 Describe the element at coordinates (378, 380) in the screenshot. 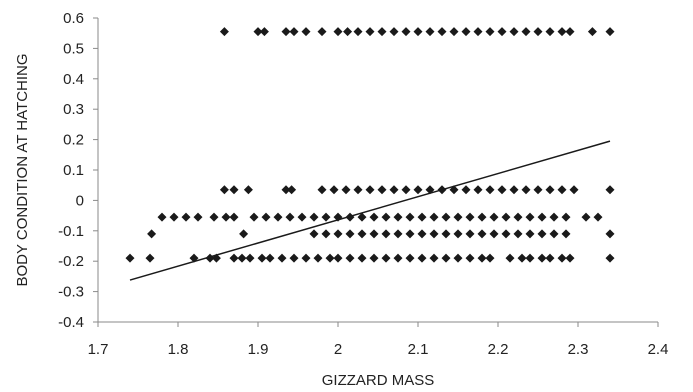

I see `x-axis-title: GIZZARD MASS` at that location.